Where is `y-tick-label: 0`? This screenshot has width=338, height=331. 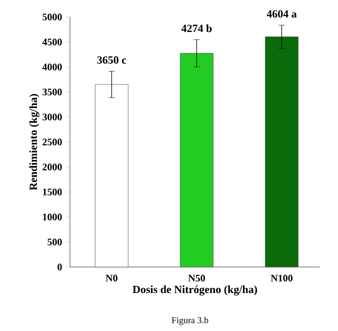
y-tick-label: 0 is located at coordinates (60, 267).